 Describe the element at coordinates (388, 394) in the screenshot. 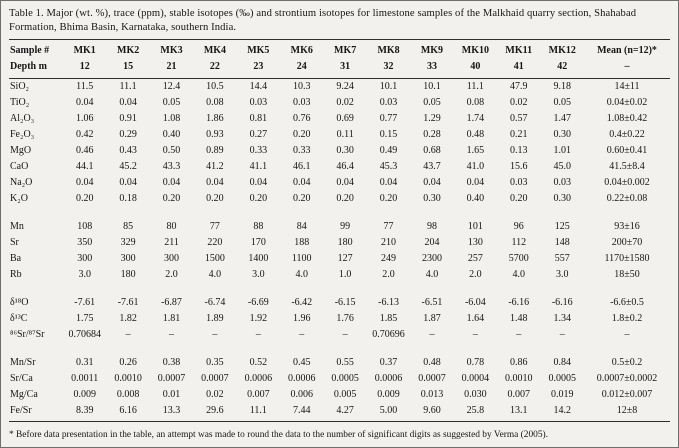

I see `value-cell: 0.009` at that location.